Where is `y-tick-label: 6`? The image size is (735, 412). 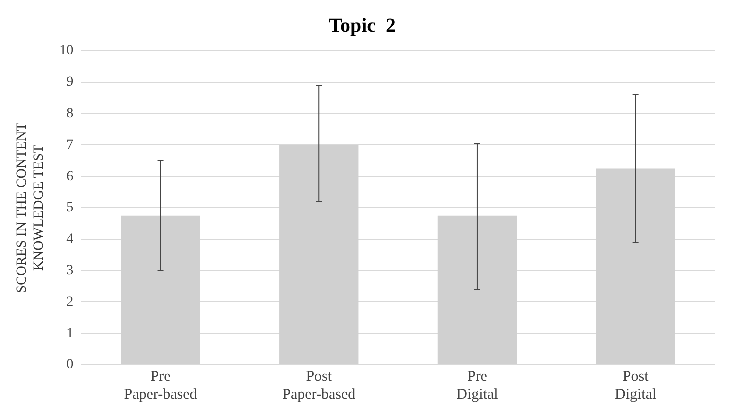 y-tick-label: 6 is located at coordinates (70, 176).